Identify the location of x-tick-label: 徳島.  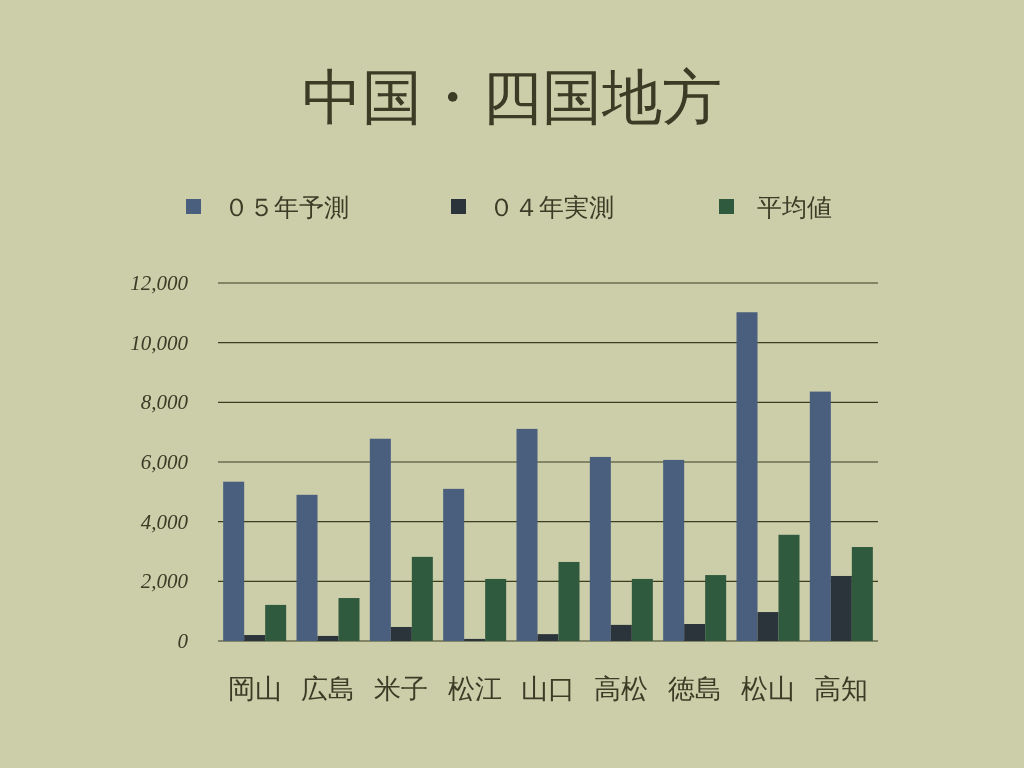
(694, 689).